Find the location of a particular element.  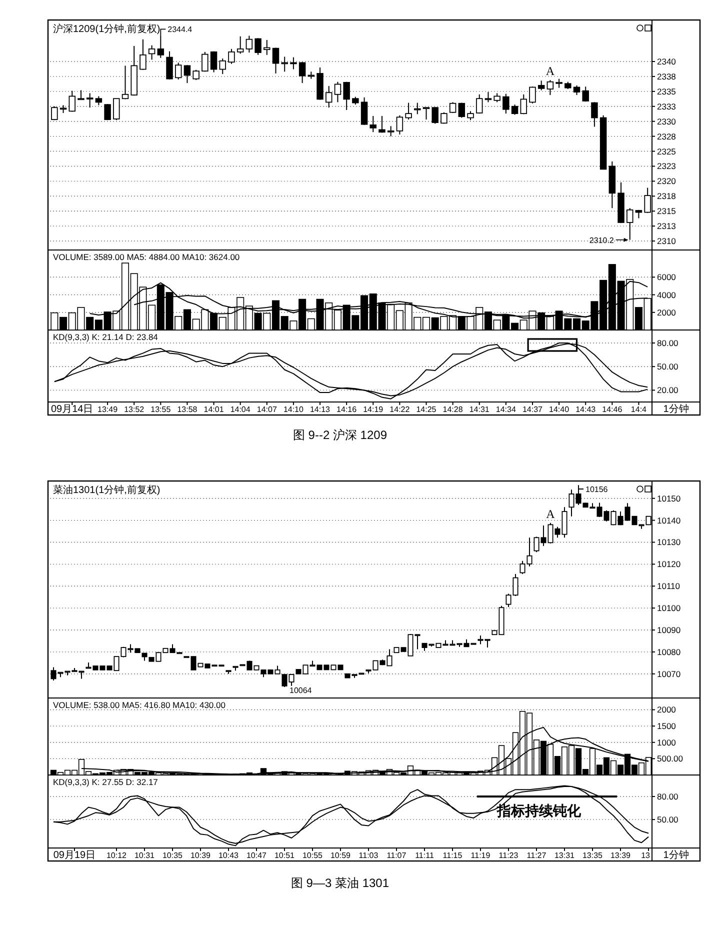

x-tick-label: 14:46 is located at coordinates (612, 409).